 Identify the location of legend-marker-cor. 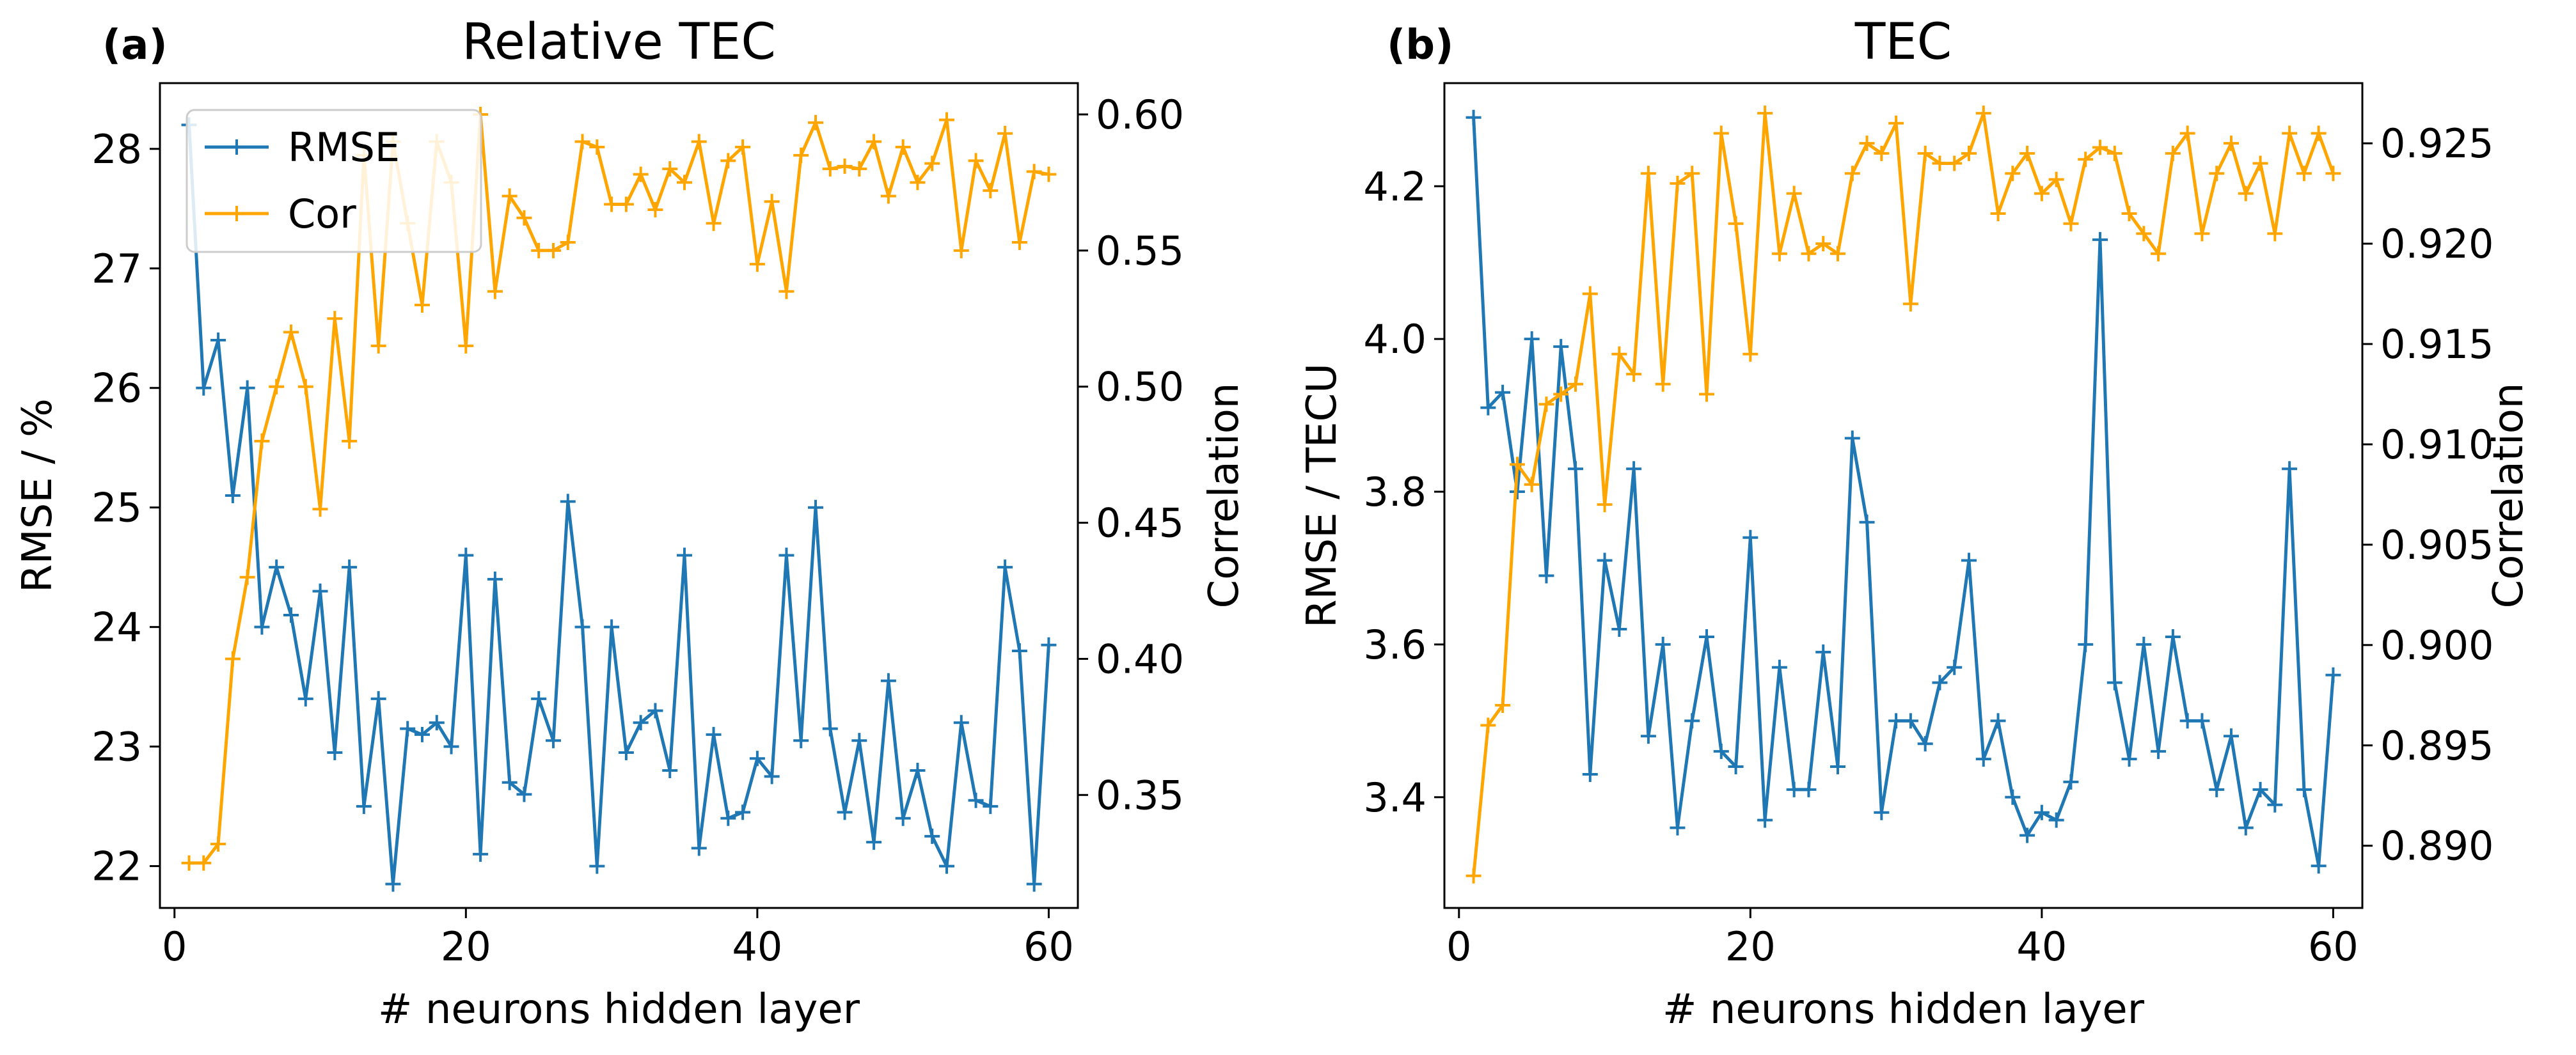
(236, 213).